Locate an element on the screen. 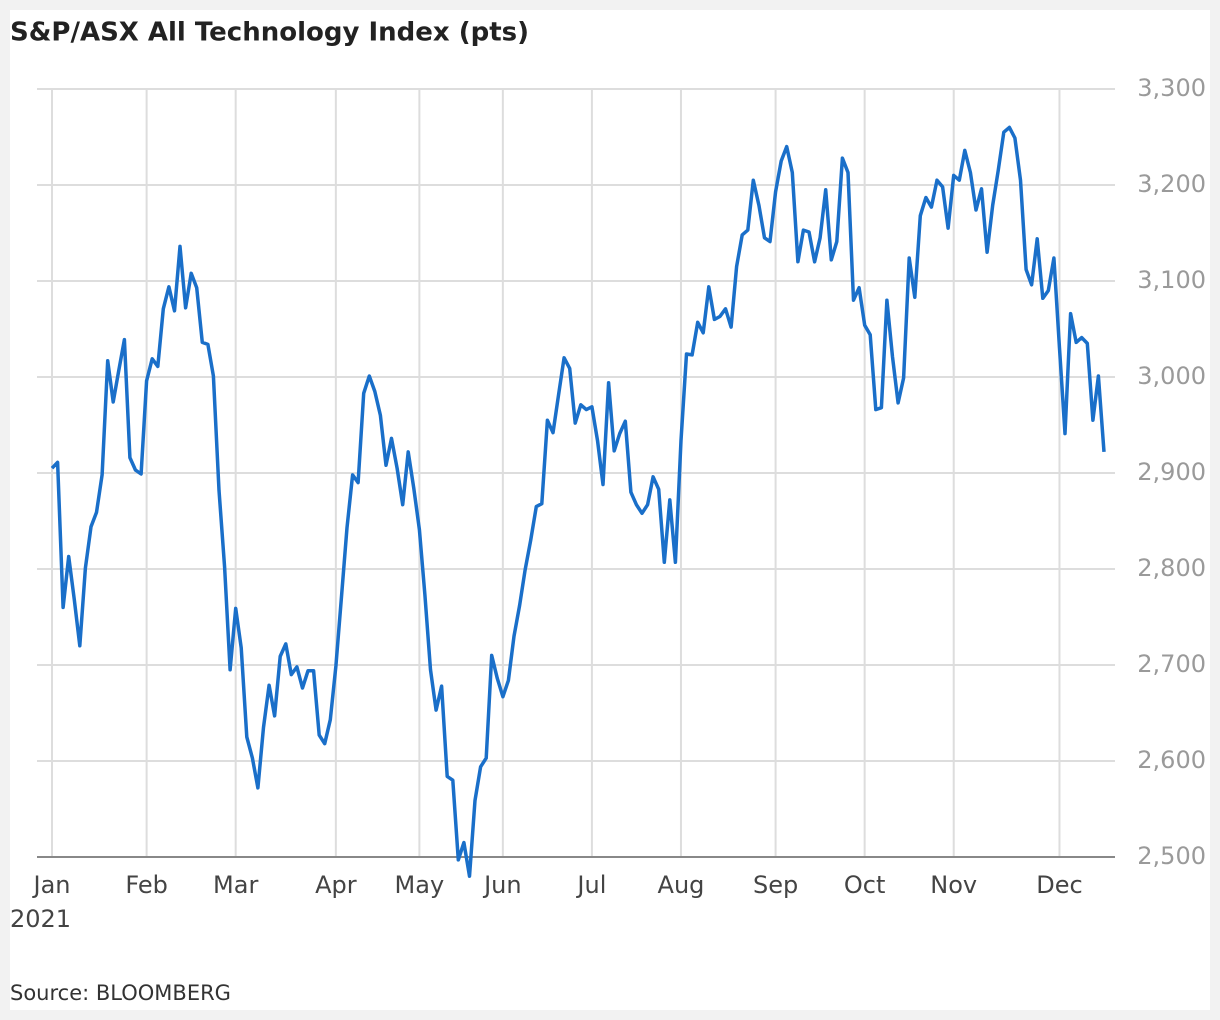 This screenshot has width=1220, height=1020. x-tick-label: Nov is located at coordinates (953, 885).